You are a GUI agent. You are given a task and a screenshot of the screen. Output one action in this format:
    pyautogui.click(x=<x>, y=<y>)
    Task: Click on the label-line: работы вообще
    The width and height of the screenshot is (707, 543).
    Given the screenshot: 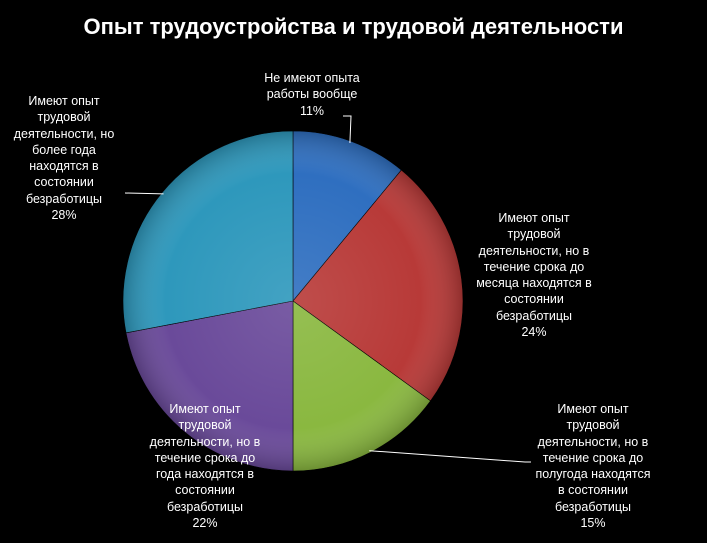 What is the action you would take?
    pyautogui.click(x=312, y=94)
    